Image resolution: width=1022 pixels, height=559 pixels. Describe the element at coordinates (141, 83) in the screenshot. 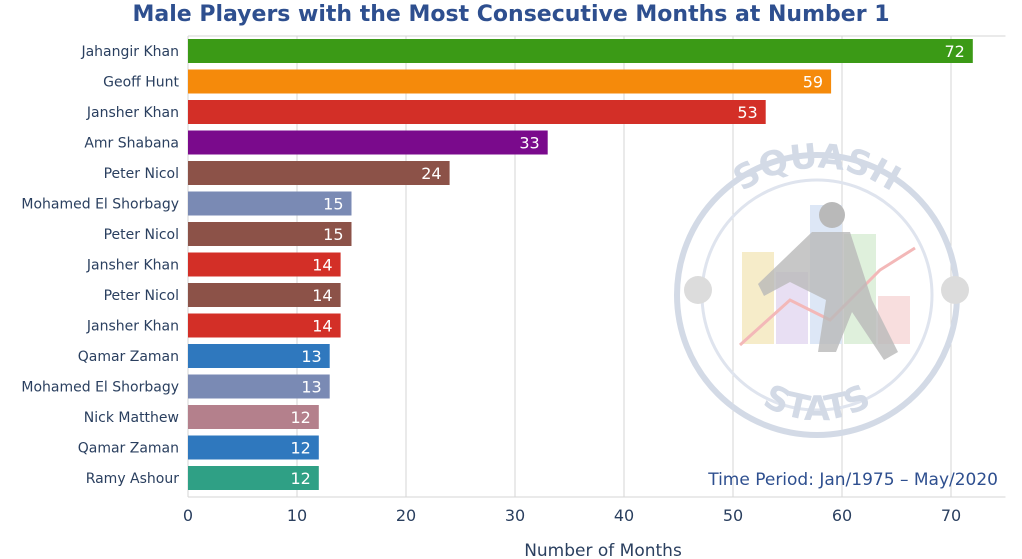

I see `category-label: Geoff Hunt` at that location.